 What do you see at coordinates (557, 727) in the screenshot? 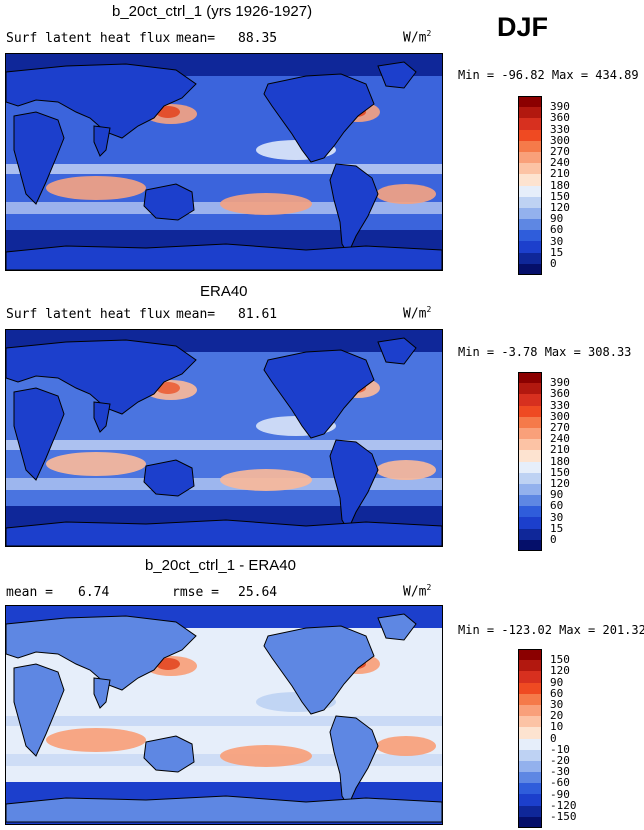
I see `colorbar-tick-label: 10` at bounding box center [557, 727].